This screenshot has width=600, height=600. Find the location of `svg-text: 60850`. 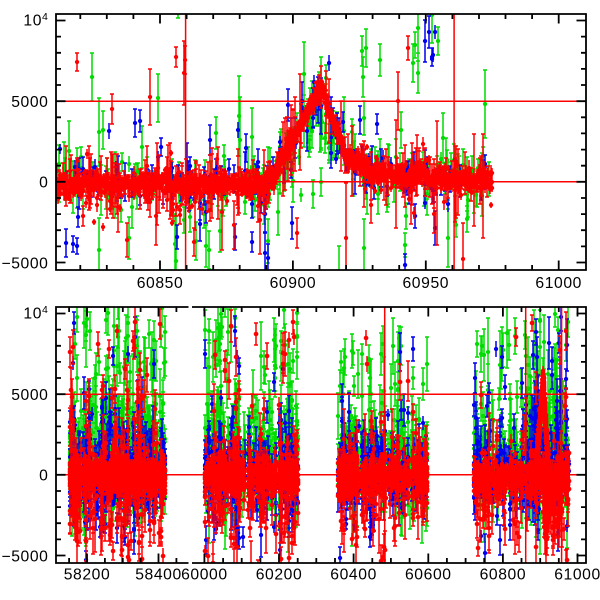

svg-text: 60850 is located at coordinates (160, 283).